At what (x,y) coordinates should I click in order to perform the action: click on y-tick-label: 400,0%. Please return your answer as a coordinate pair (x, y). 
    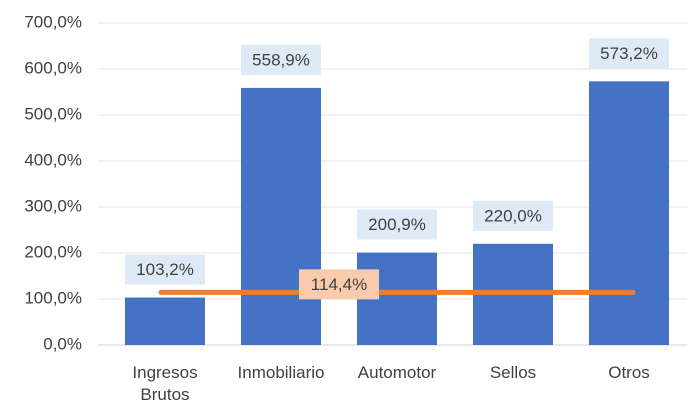
    Looking at the image, I should click on (53, 159).